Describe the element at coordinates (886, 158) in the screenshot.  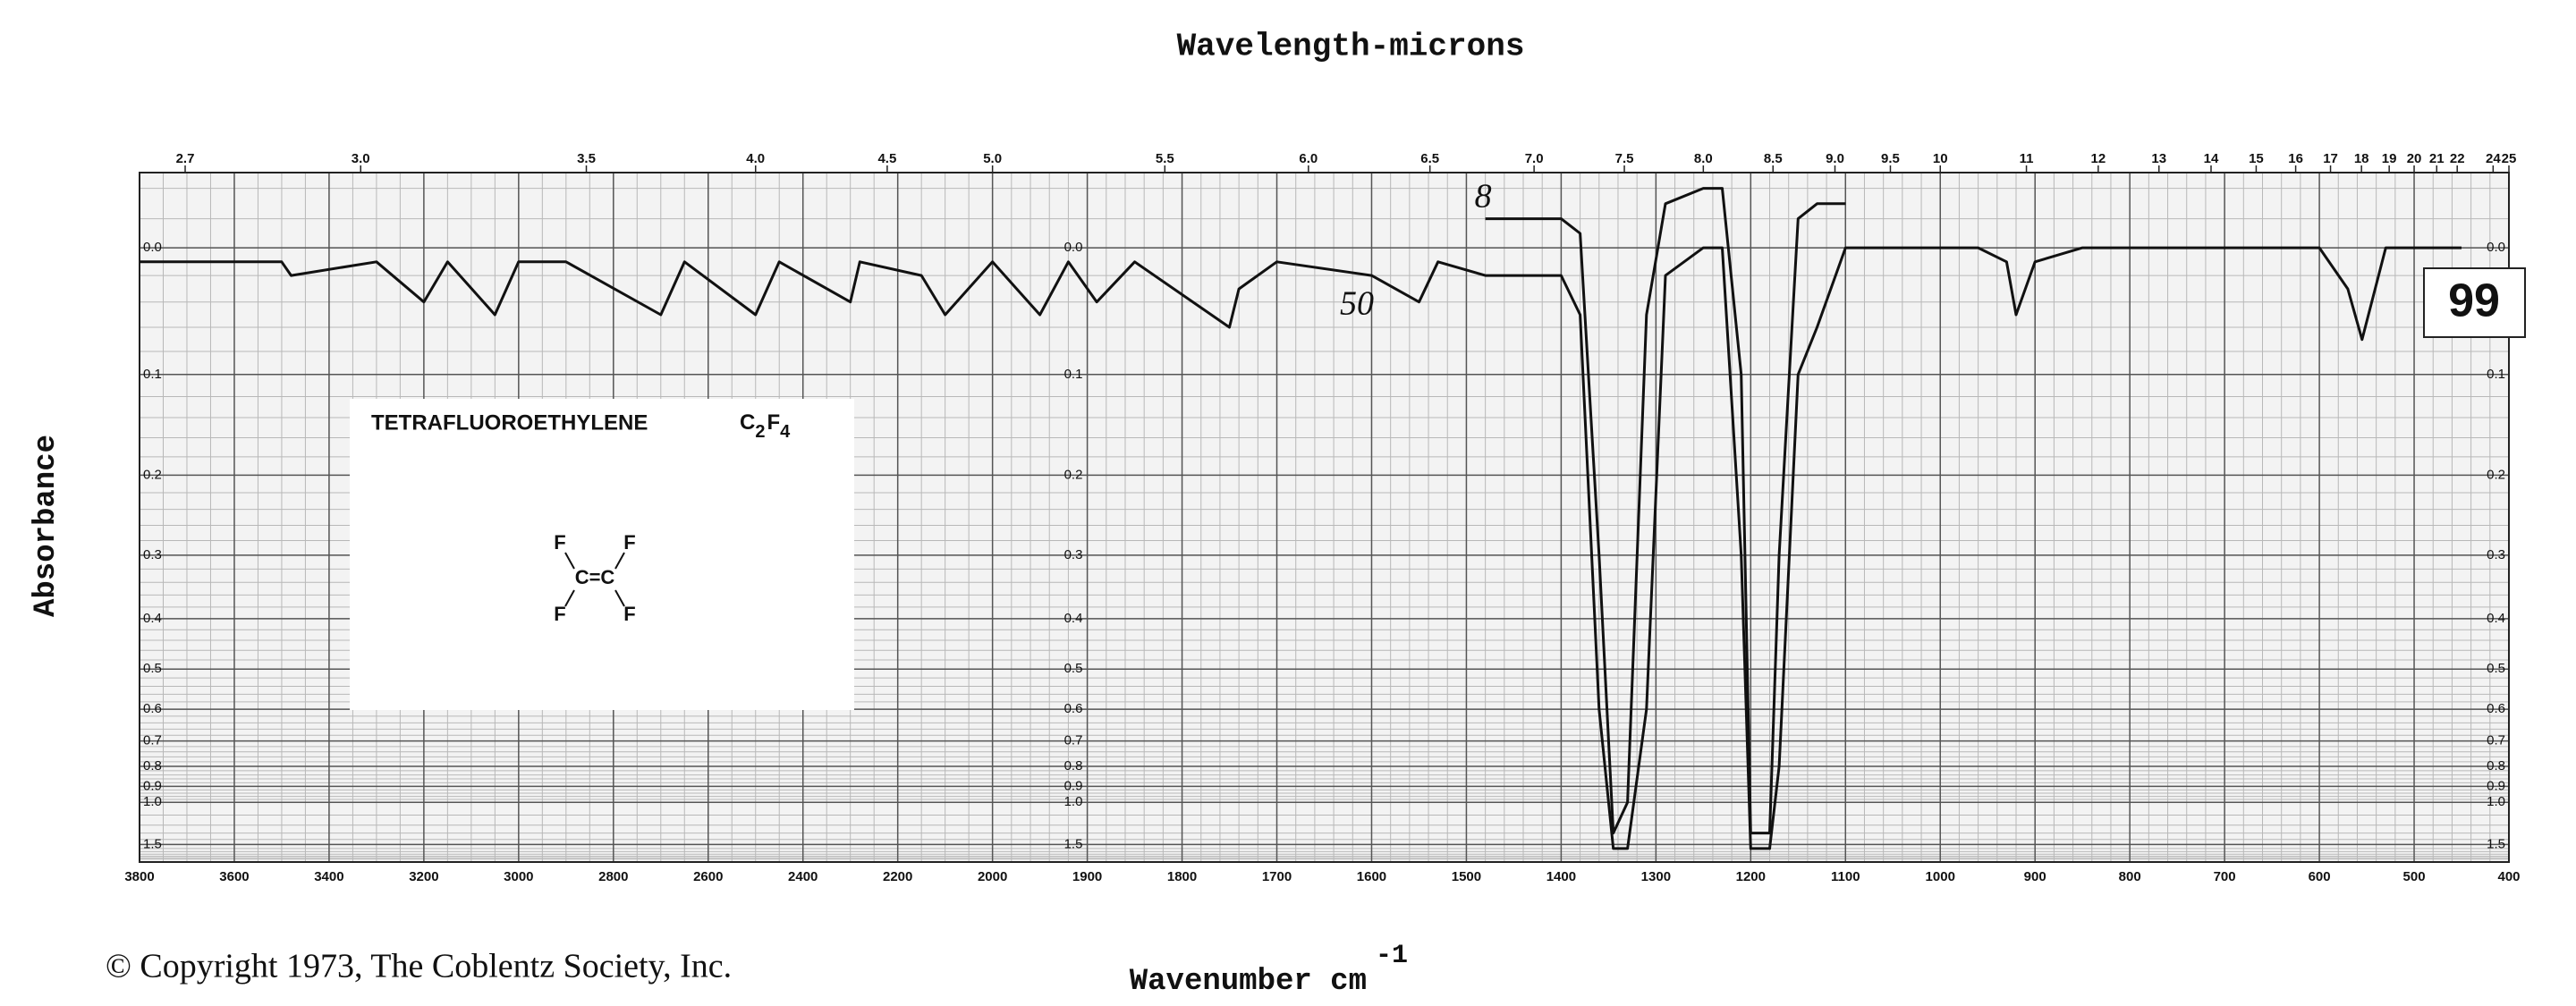
I see `top-tick-label: 4.5` at that location.